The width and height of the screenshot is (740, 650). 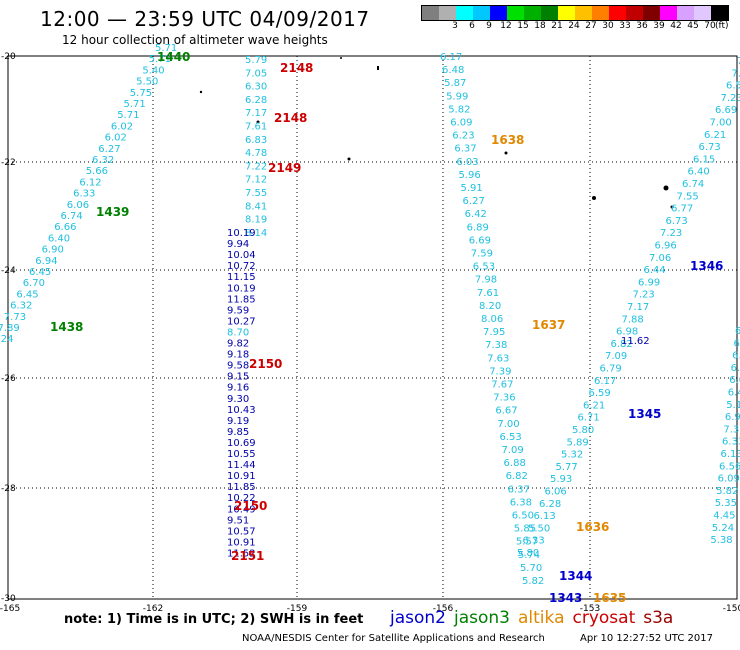 I want to click on wave-height-value: 6.27, so click(x=109, y=149).